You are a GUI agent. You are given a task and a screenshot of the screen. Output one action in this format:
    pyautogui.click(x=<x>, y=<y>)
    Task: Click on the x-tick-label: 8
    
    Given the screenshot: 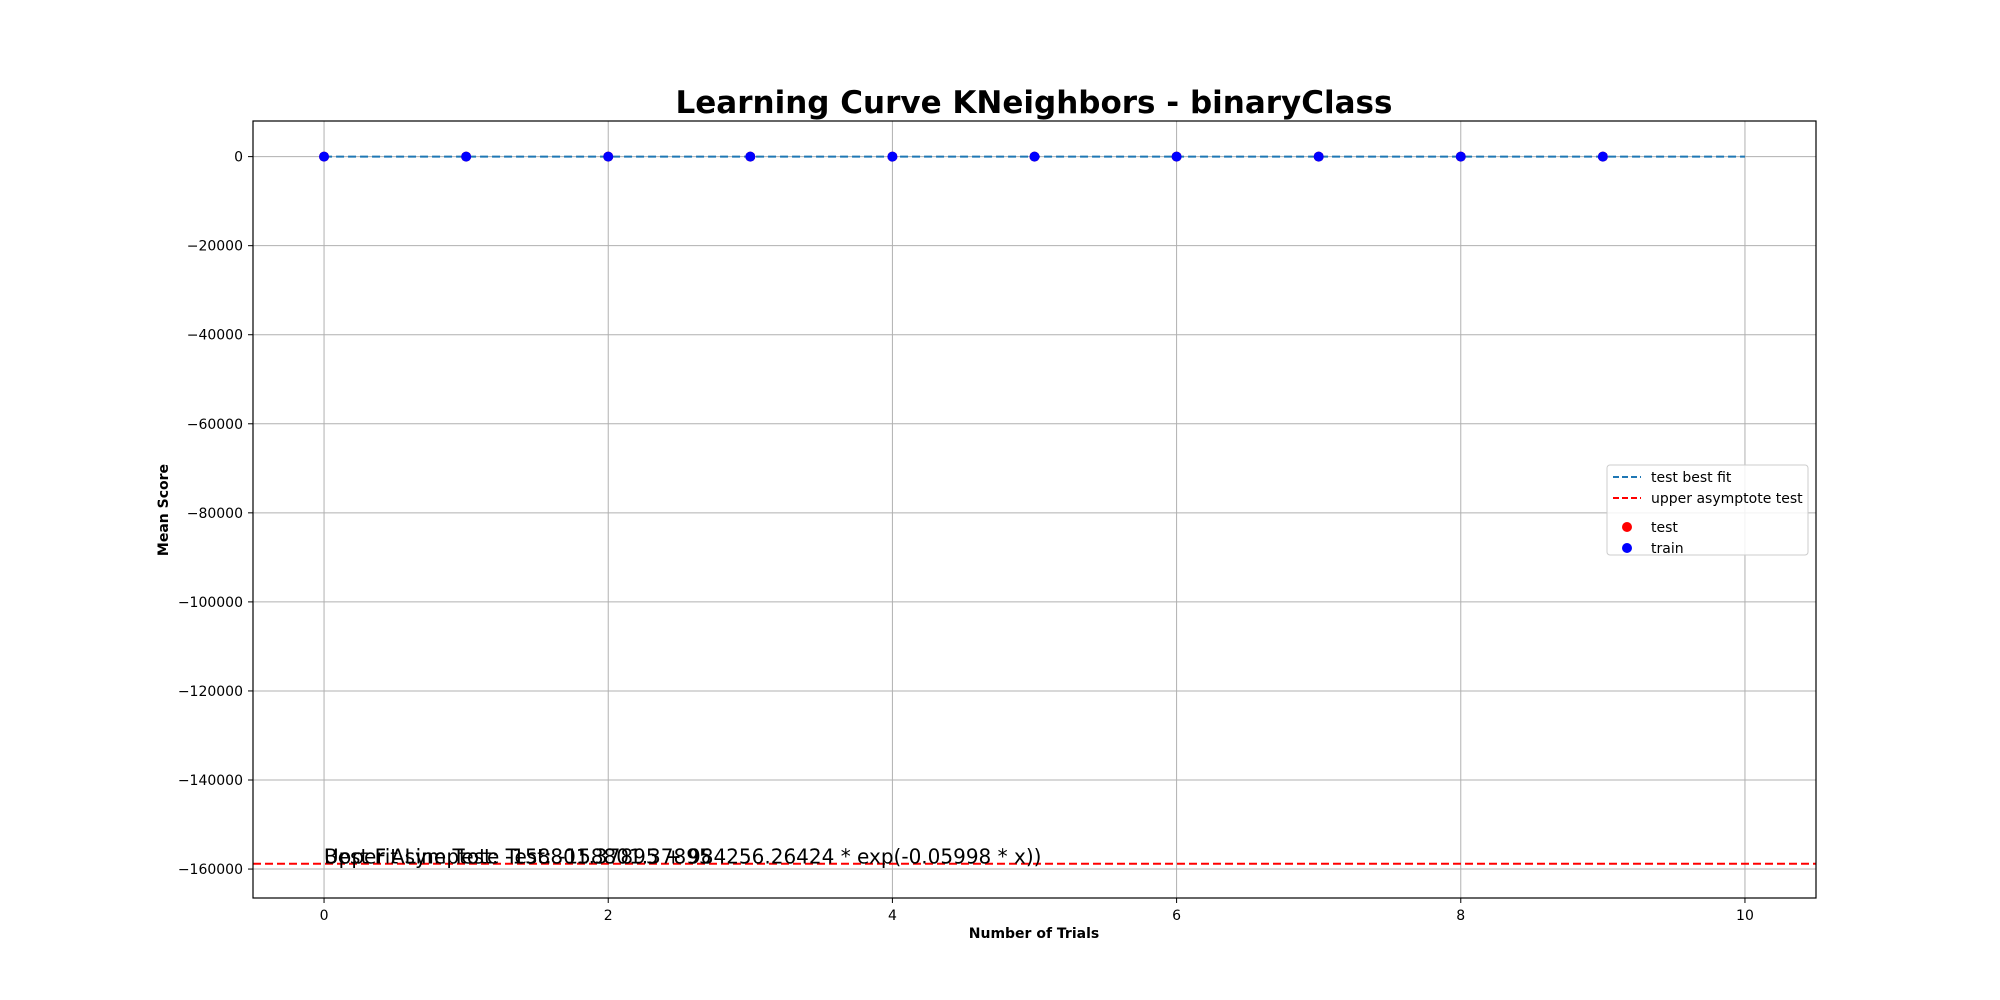 What is the action you would take?
    pyautogui.click(x=1460, y=916)
    